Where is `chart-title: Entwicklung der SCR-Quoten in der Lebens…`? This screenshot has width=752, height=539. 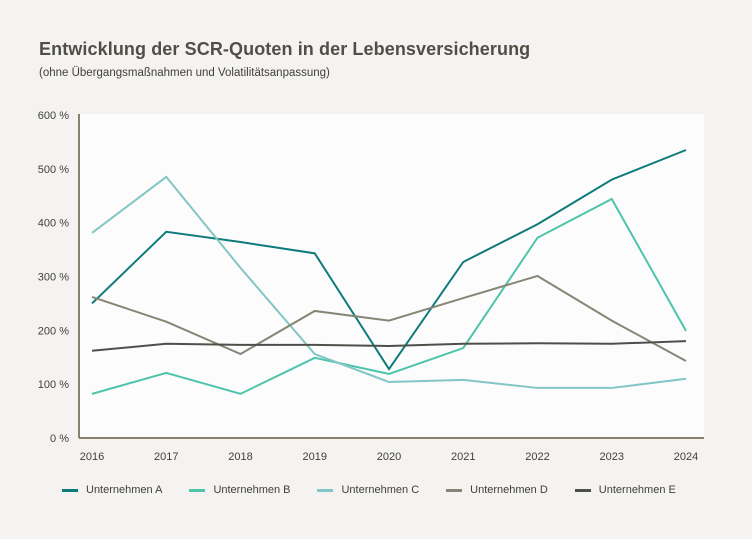 chart-title: Entwicklung der SCR-Quoten in der Lebens… is located at coordinates (285, 49).